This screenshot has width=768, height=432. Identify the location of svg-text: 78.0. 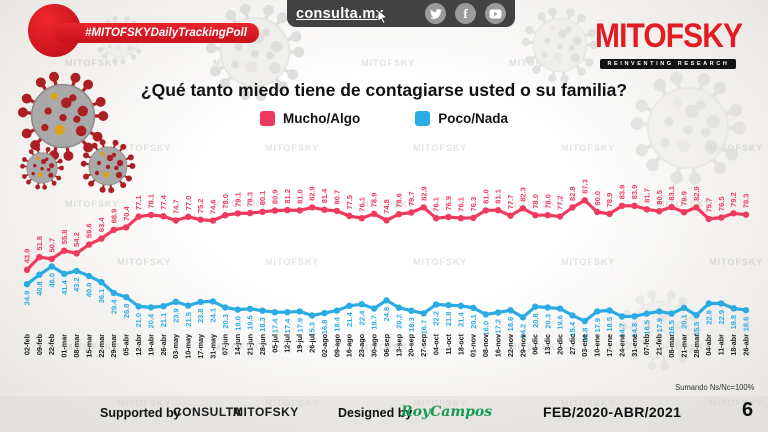
(225, 201).